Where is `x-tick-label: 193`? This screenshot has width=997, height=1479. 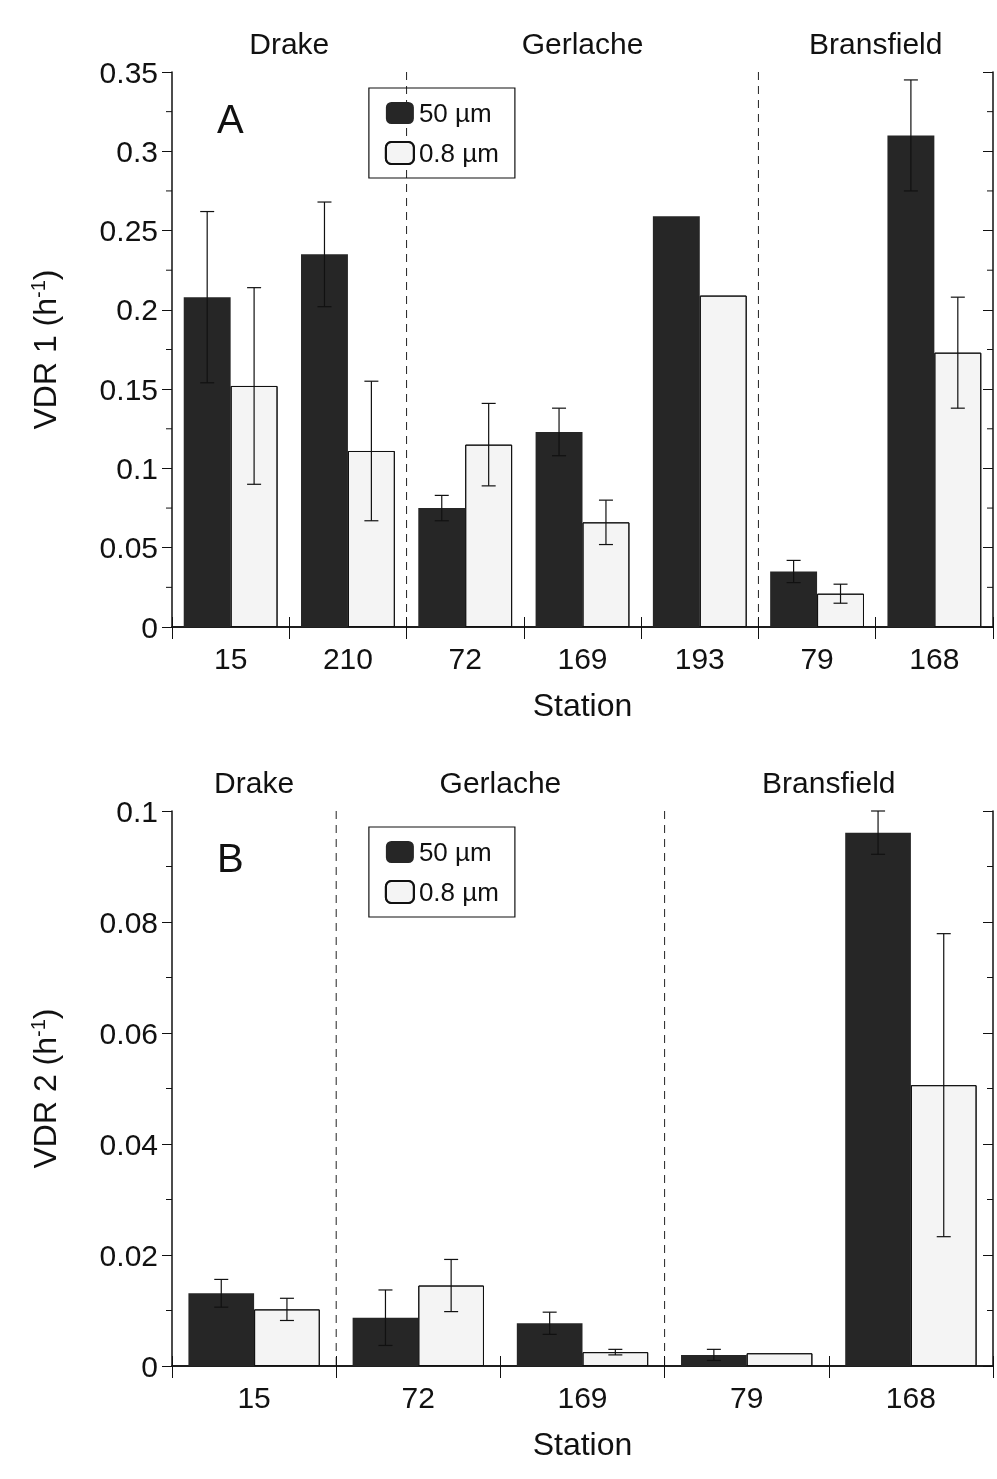
x-tick-label: 193 is located at coordinates (699, 658).